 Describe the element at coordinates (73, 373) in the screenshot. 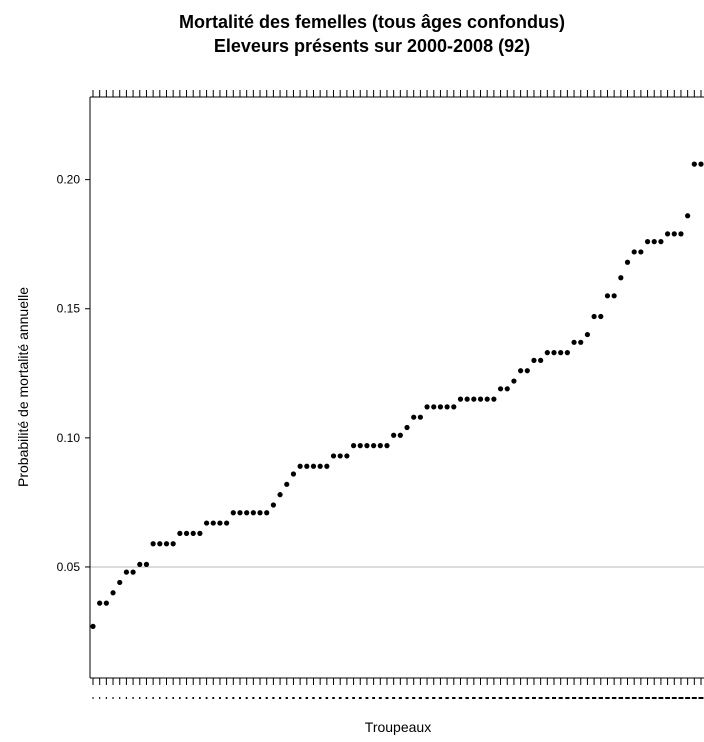

I see `y-axis: 0.05 0.10 0.15 0.20` at that location.